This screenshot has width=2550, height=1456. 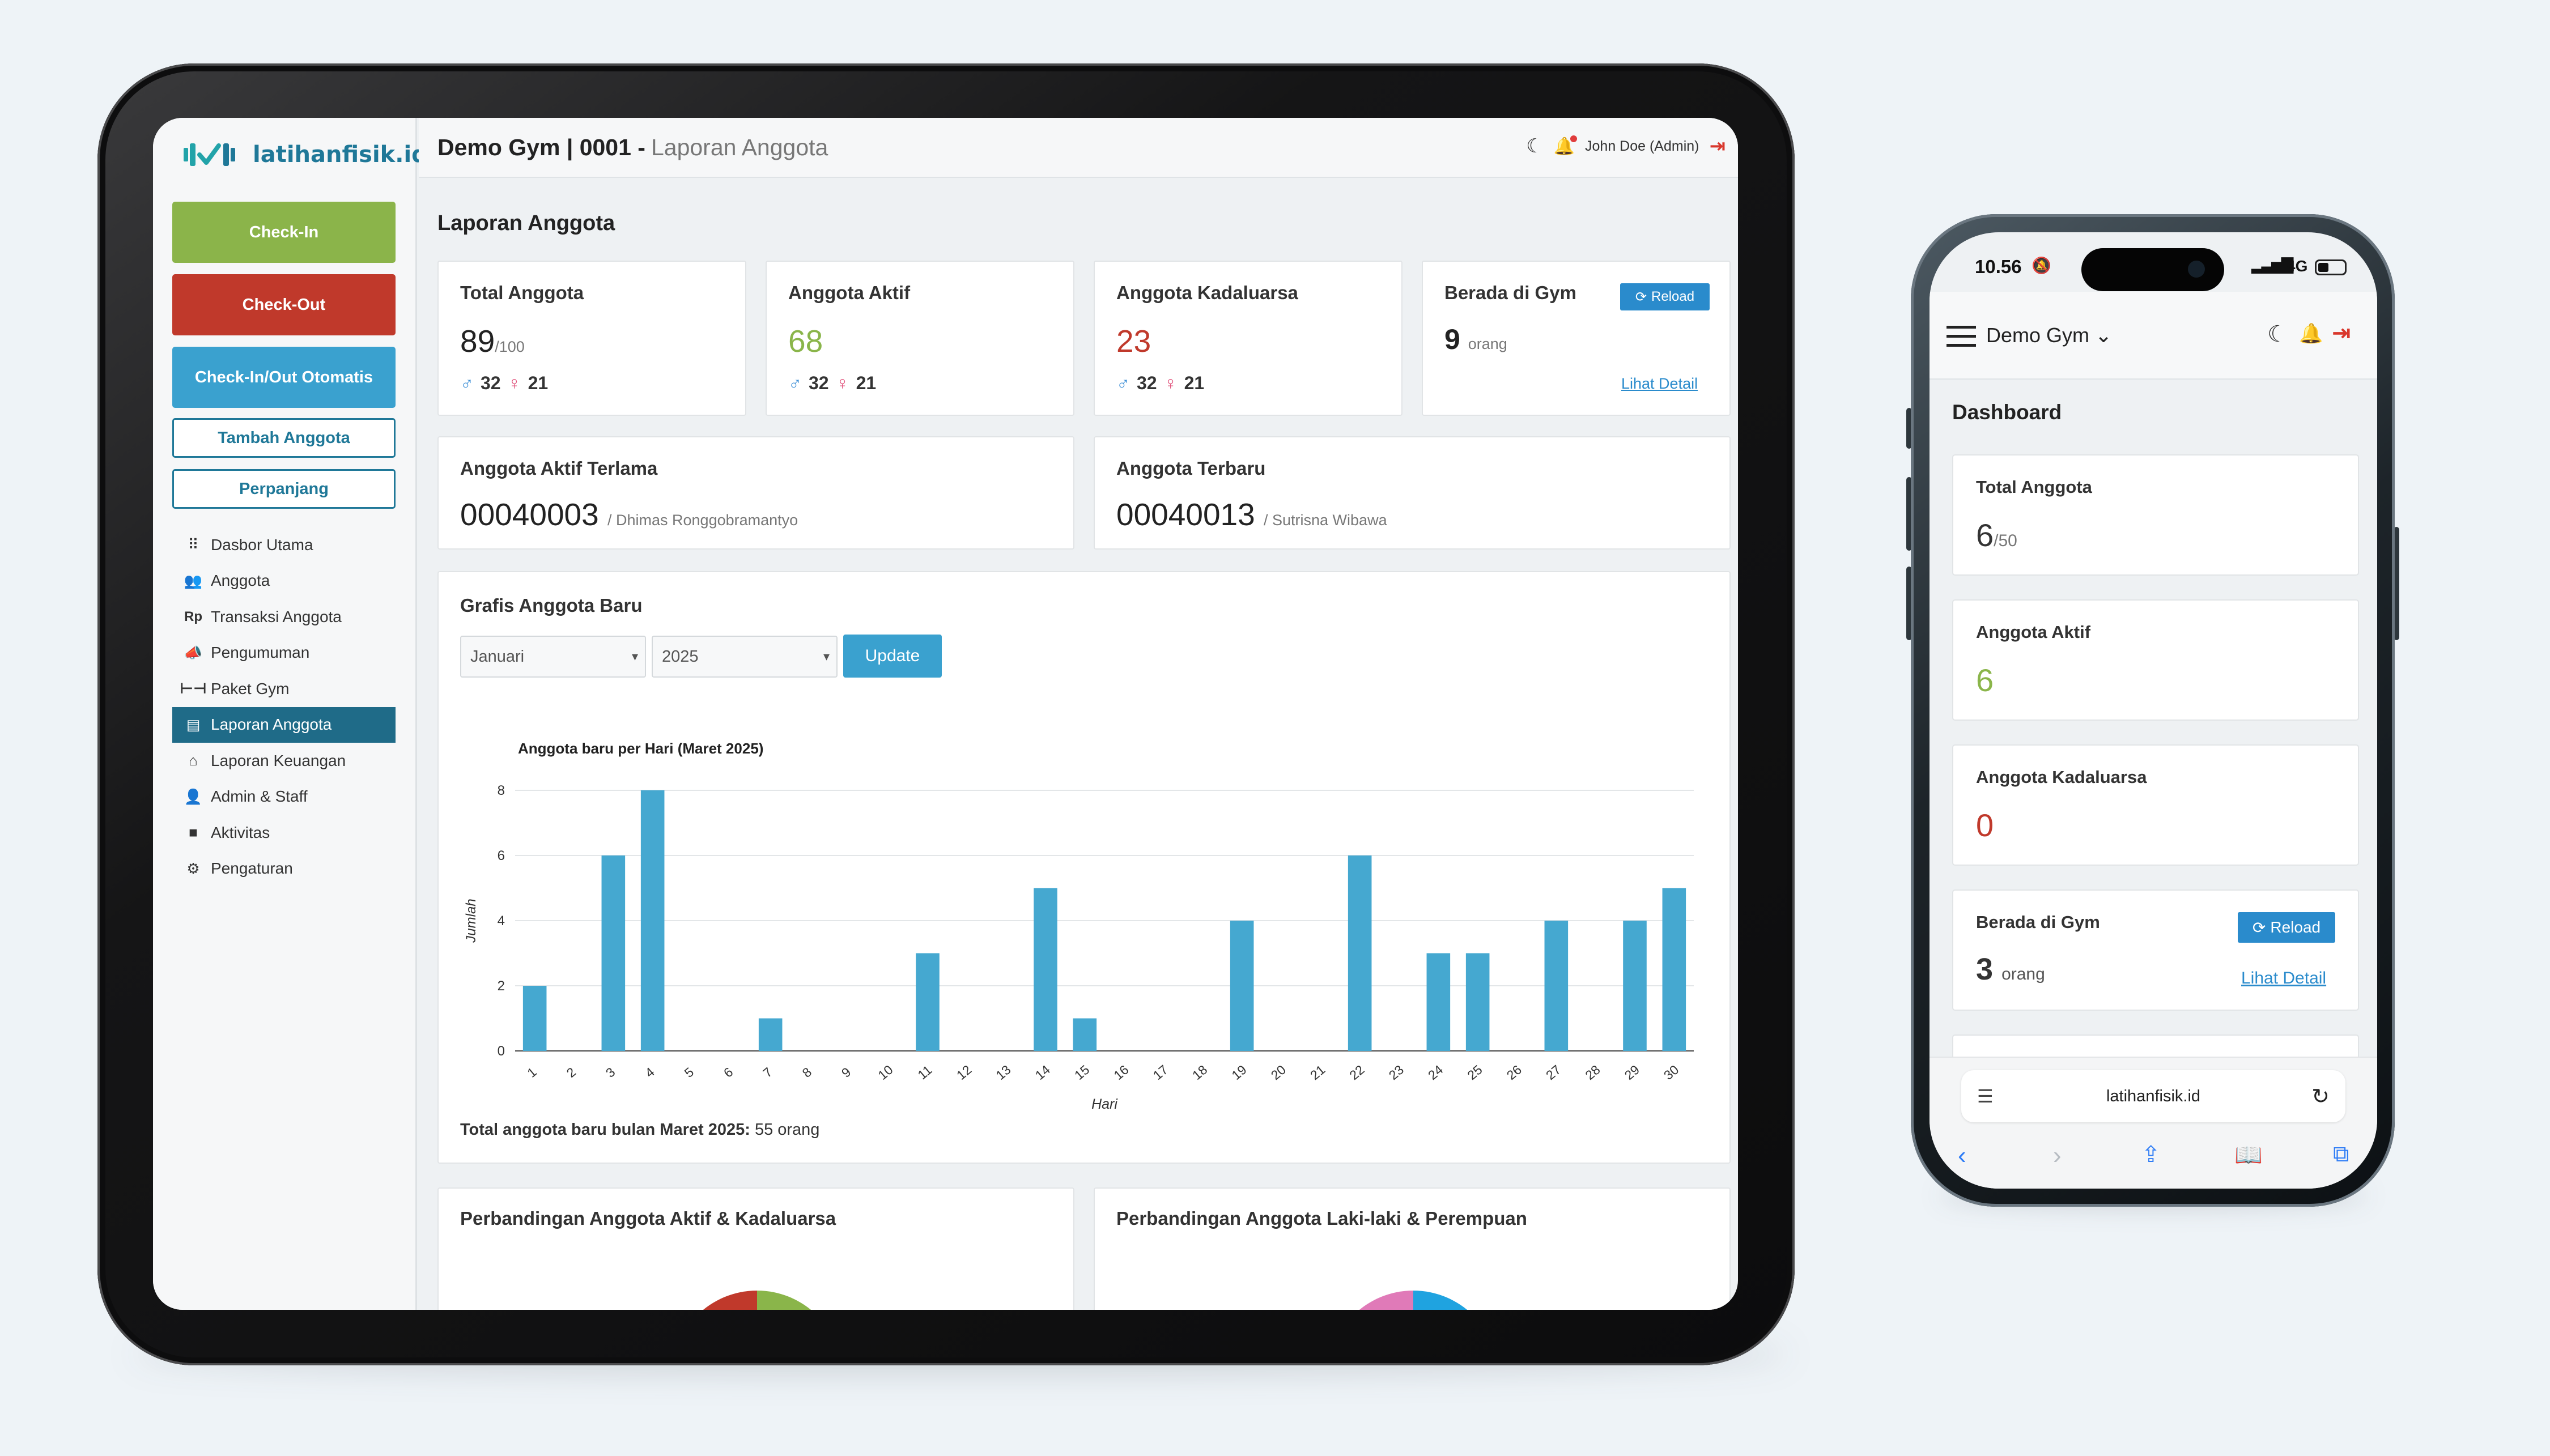 I want to click on card-number: 0, so click(x=1985, y=825).